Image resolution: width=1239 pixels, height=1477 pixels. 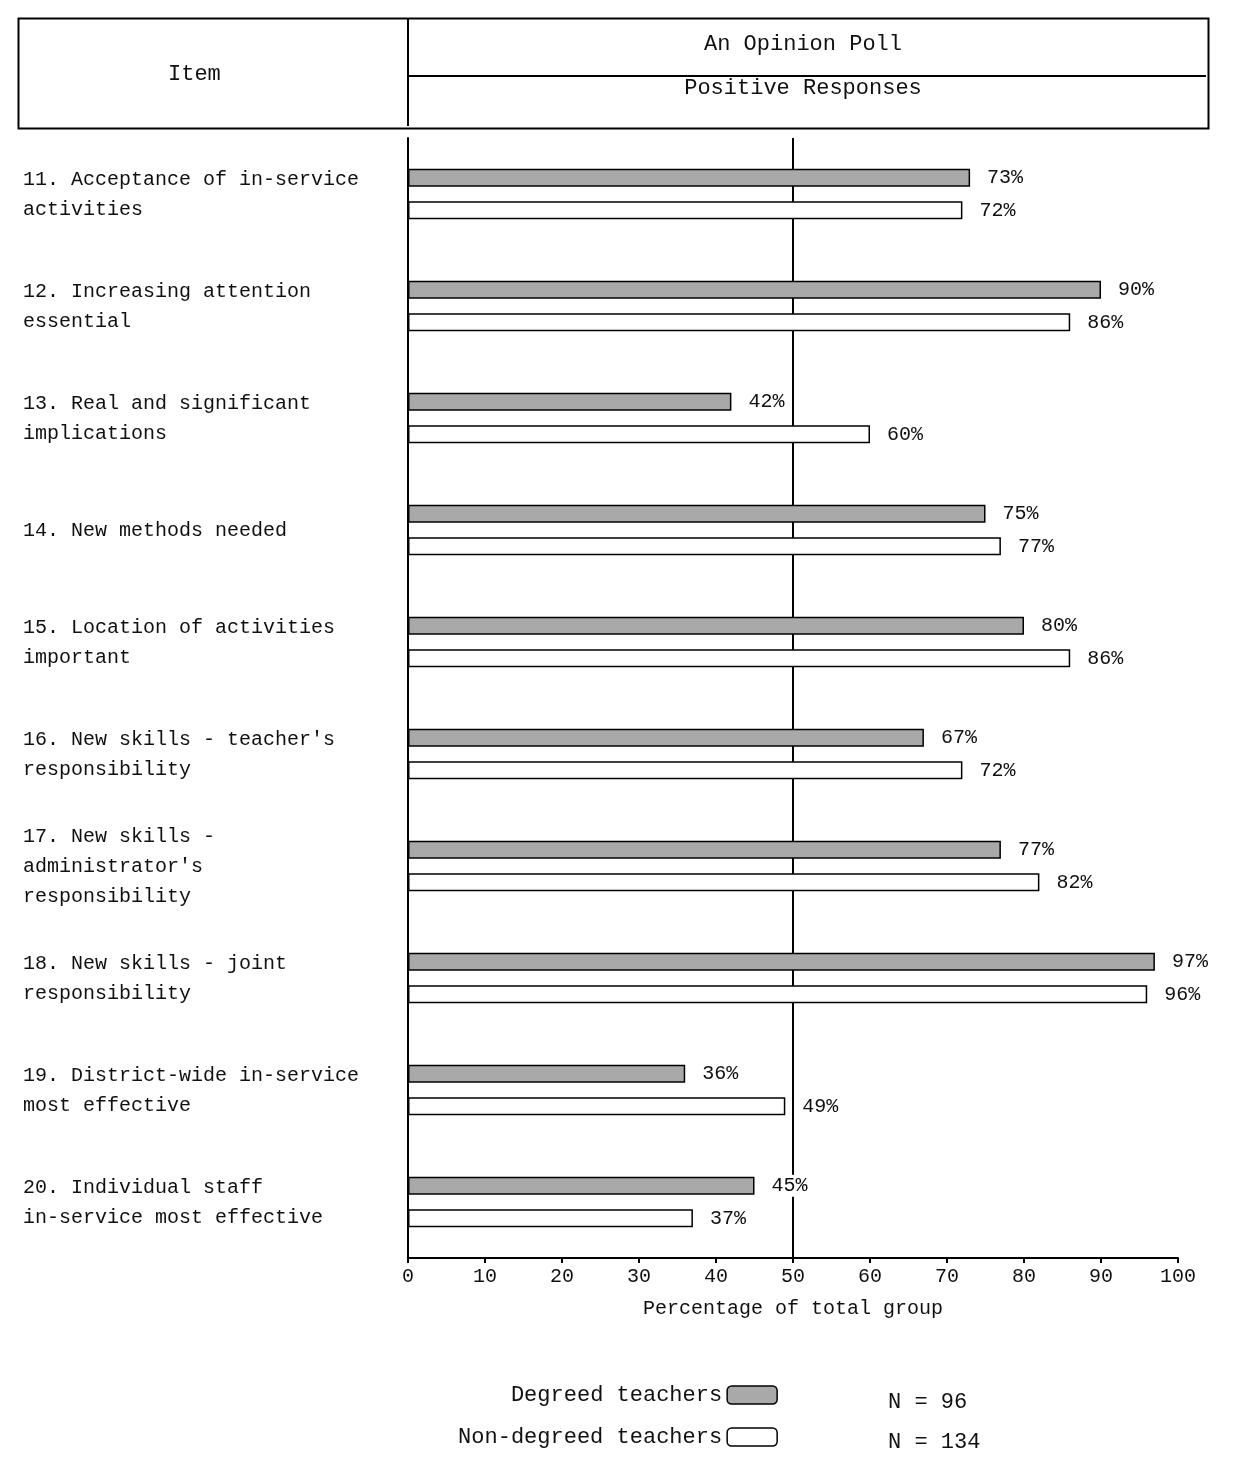 What do you see at coordinates (1136, 290) in the screenshot?
I see `data-label: 90%` at bounding box center [1136, 290].